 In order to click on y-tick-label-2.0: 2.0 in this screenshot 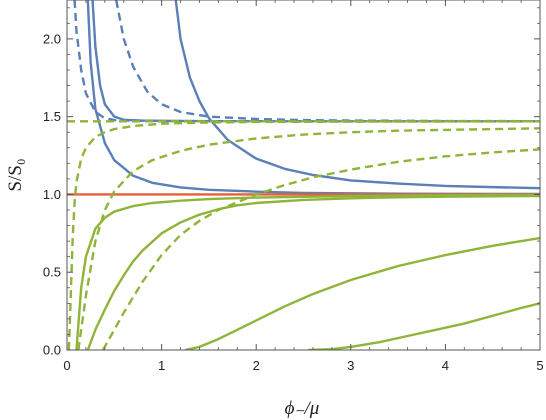, I will do `click(52, 38)`.